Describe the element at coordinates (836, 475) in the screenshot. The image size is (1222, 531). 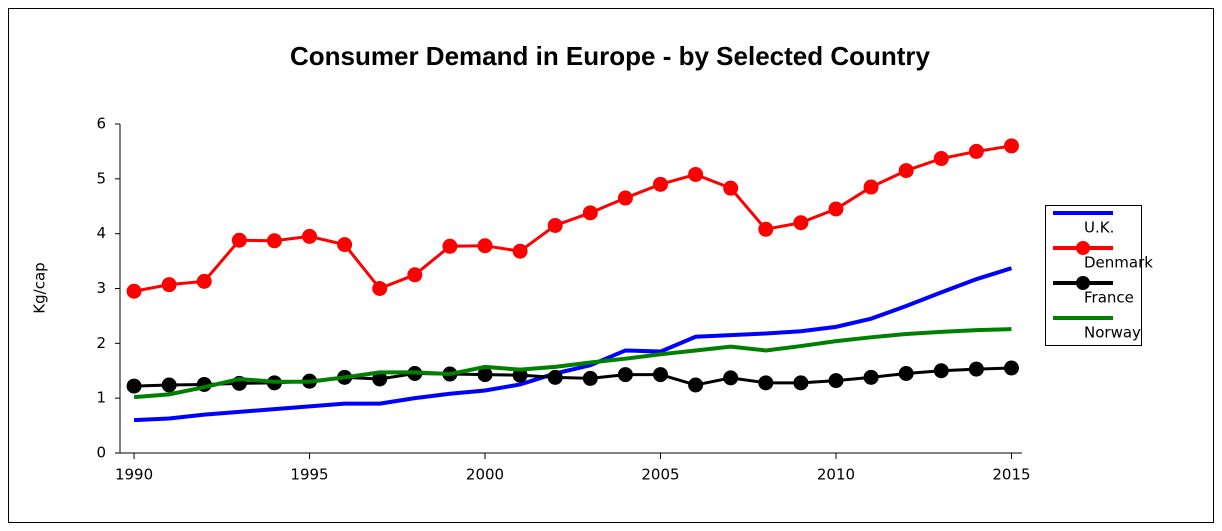
I see `x-tick-label: 2010` at that location.